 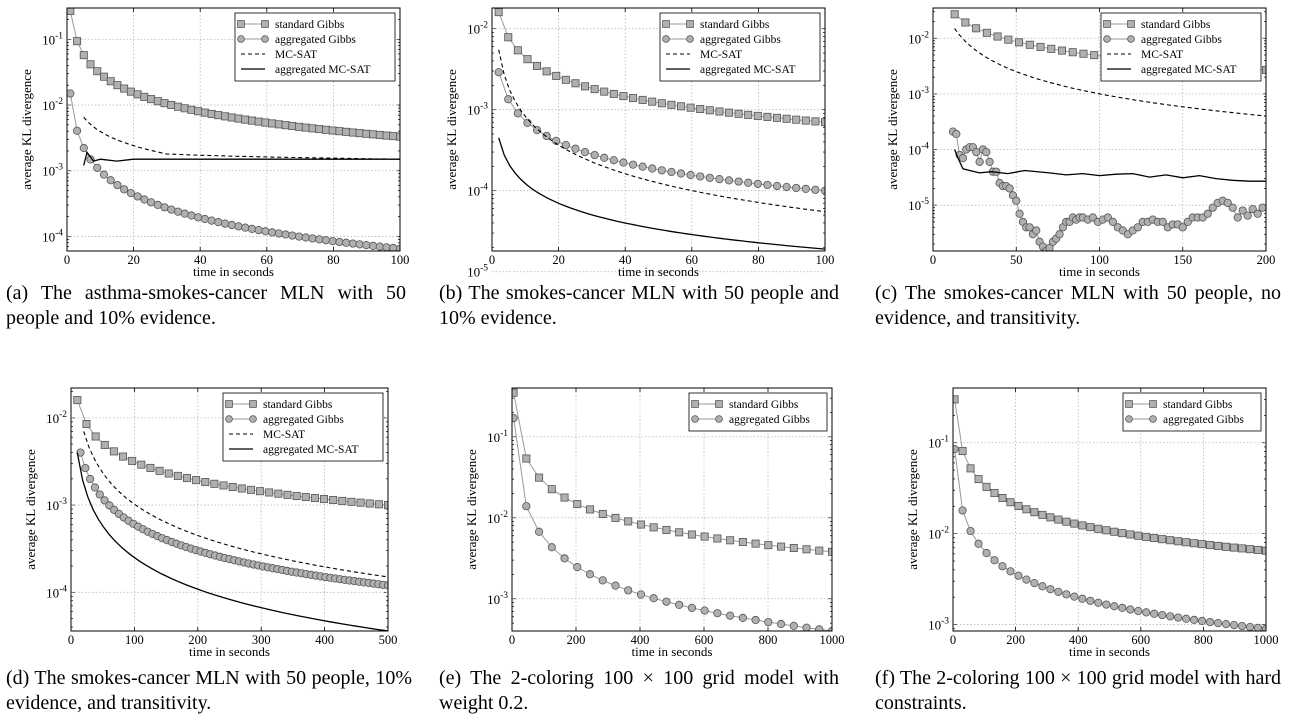 I want to click on x-tick-label: 150, so click(x=1182, y=260).